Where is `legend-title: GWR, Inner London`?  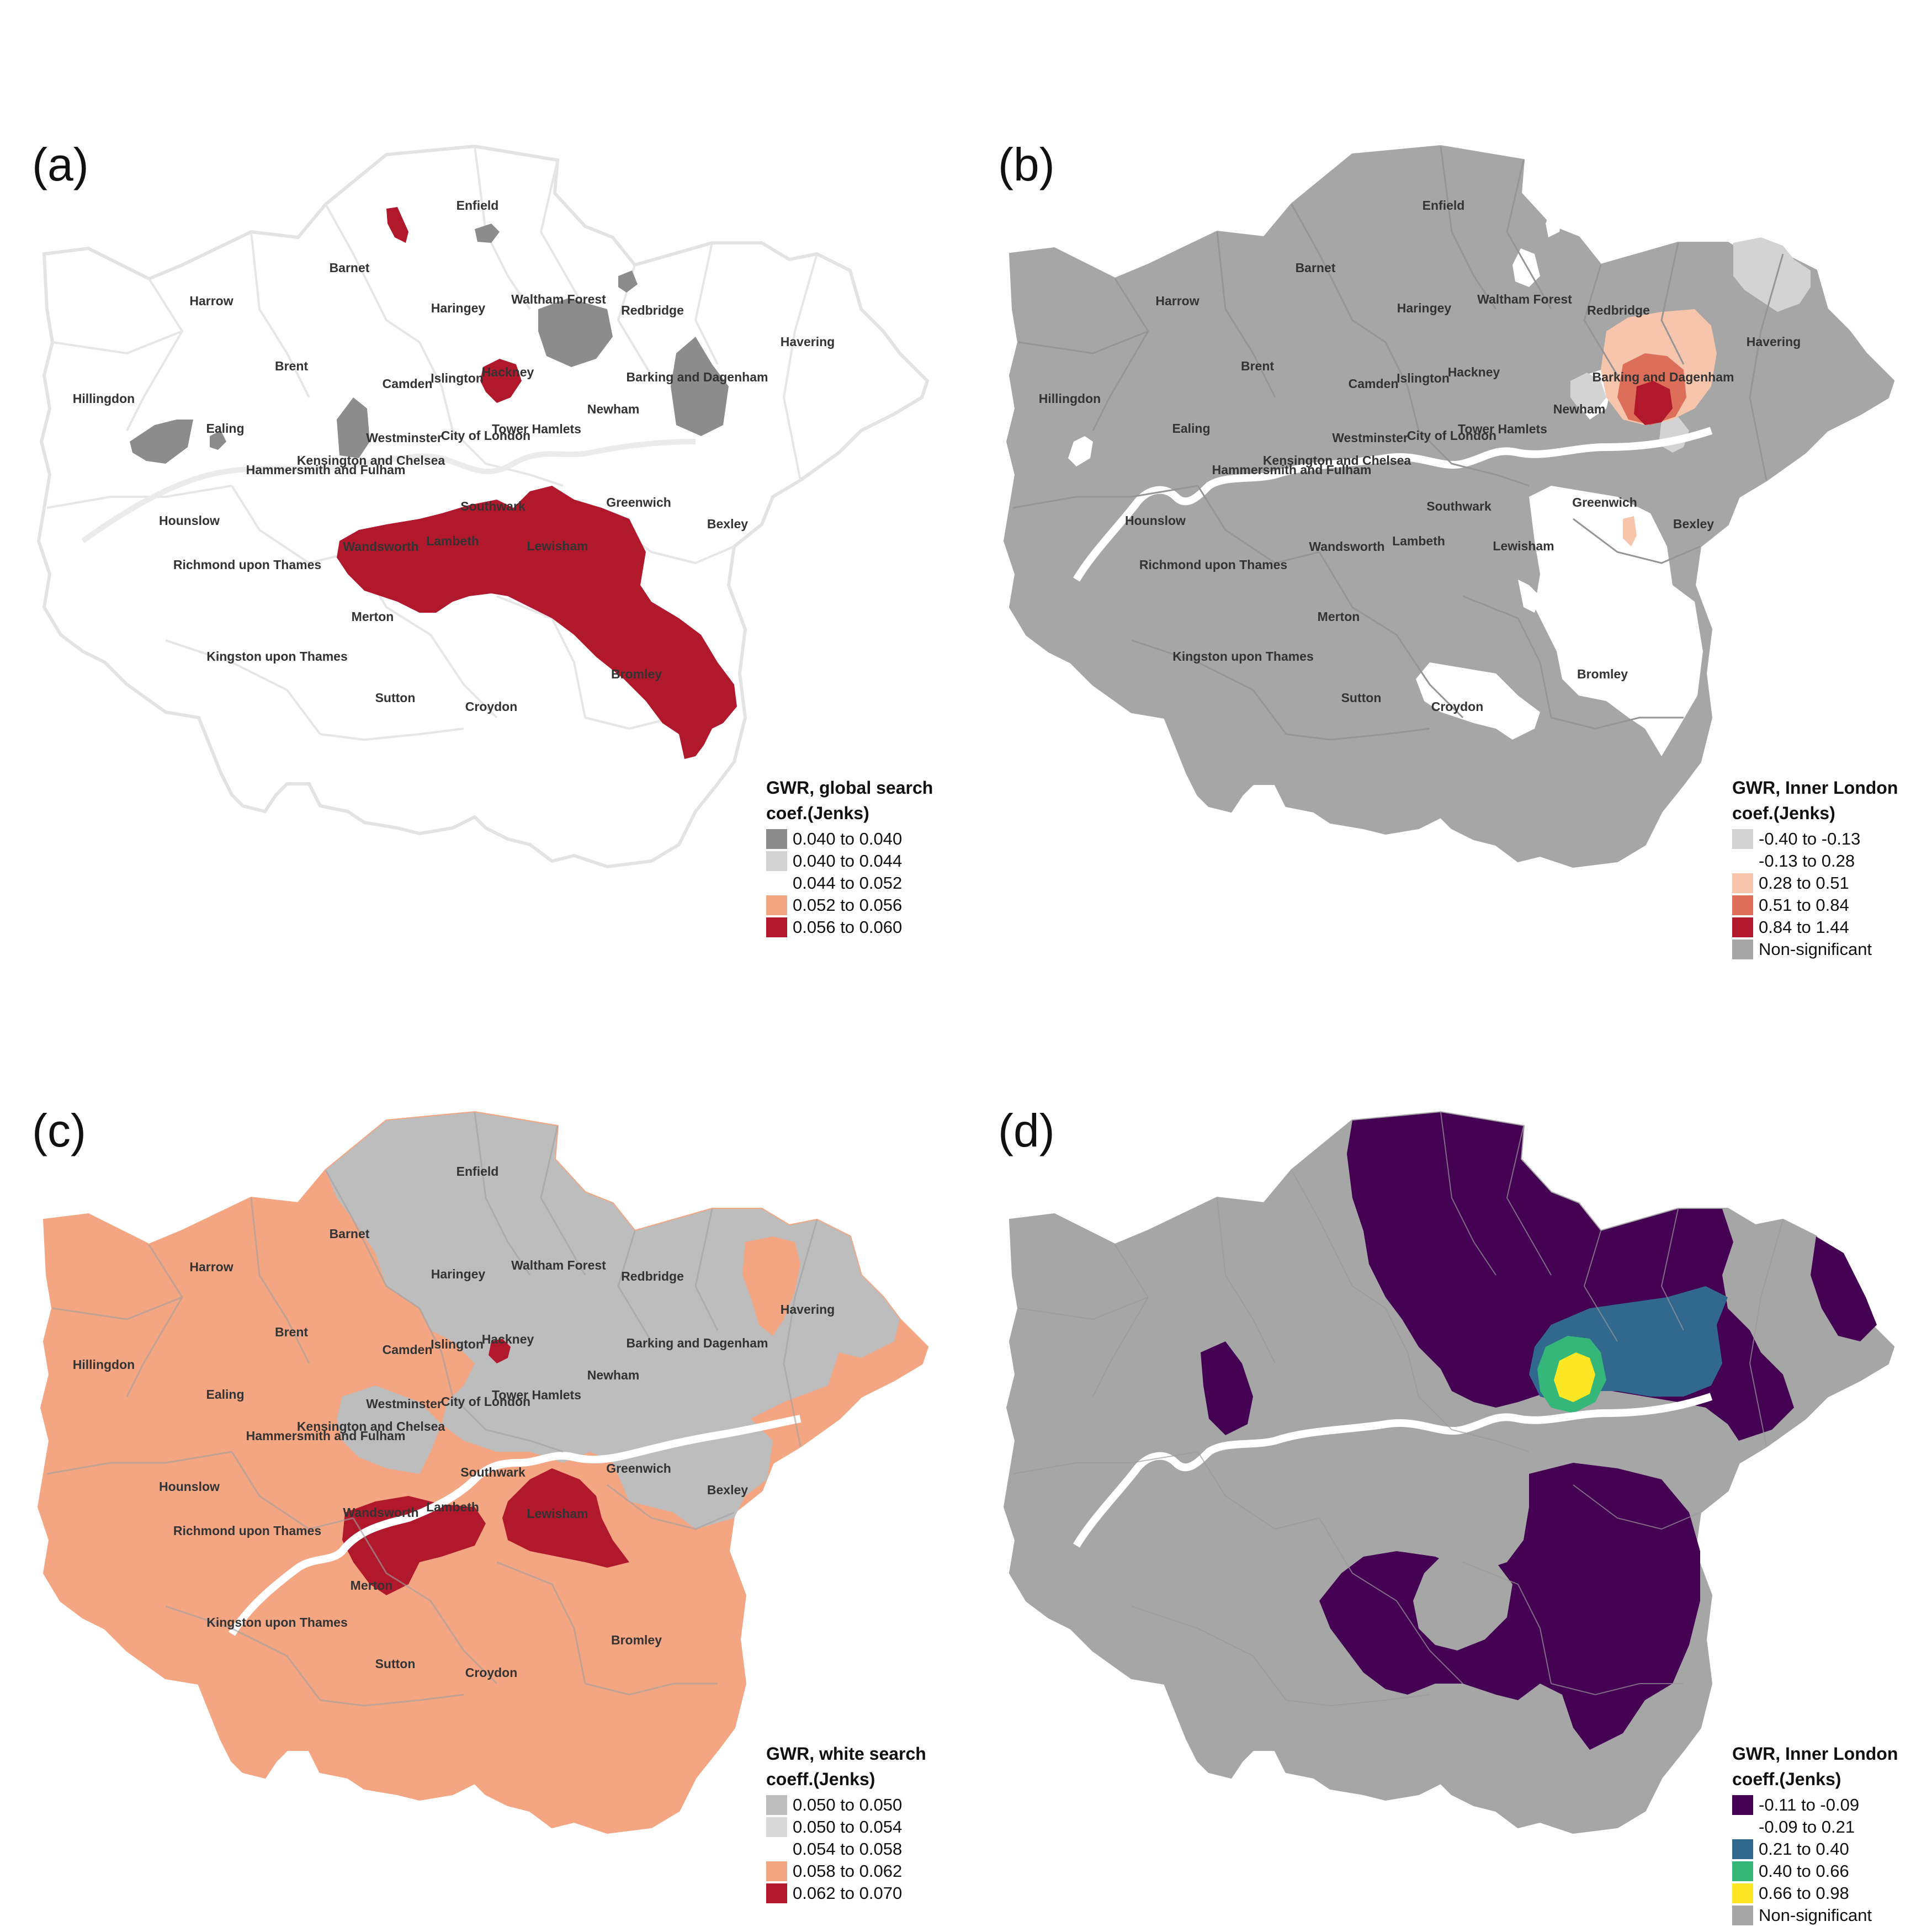
legend-title: GWR, Inner London is located at coordinates (1815, 1754).